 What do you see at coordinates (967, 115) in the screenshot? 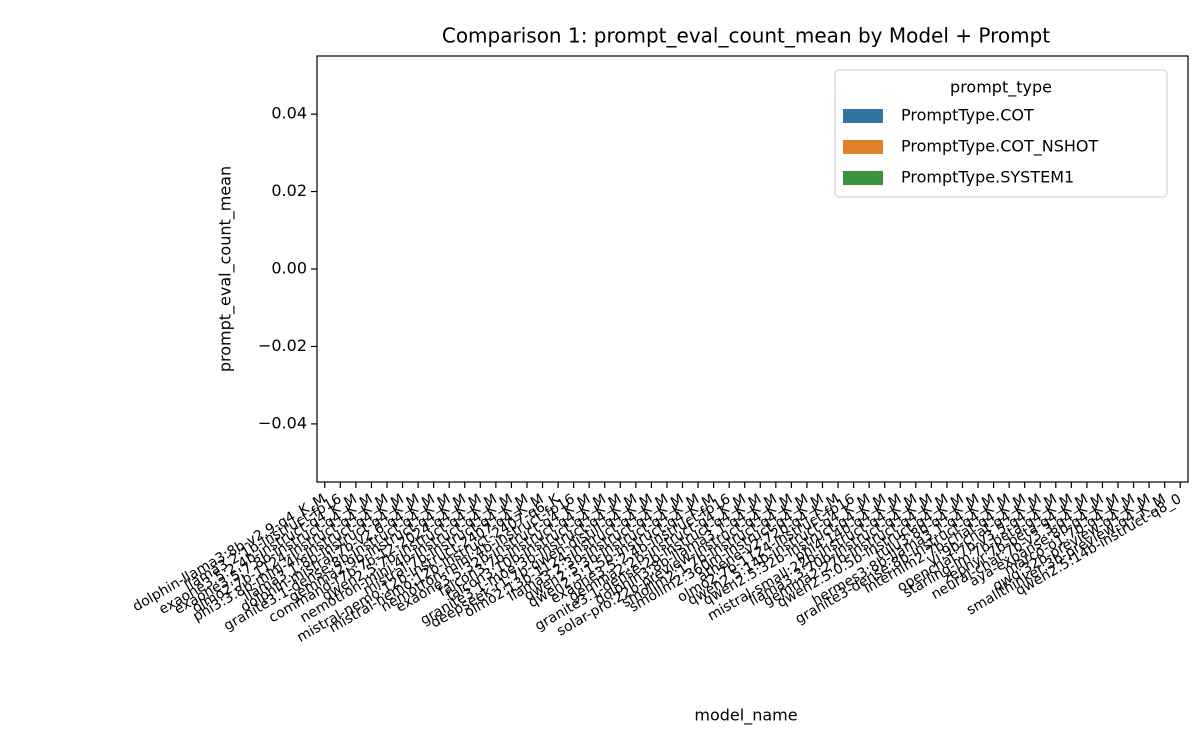
I see `legend-label: PromptType.COT` at bounding box center [967, 115].